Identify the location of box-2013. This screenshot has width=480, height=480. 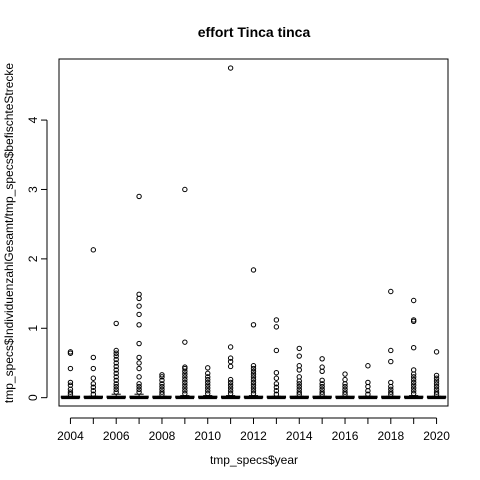
(276, 358).